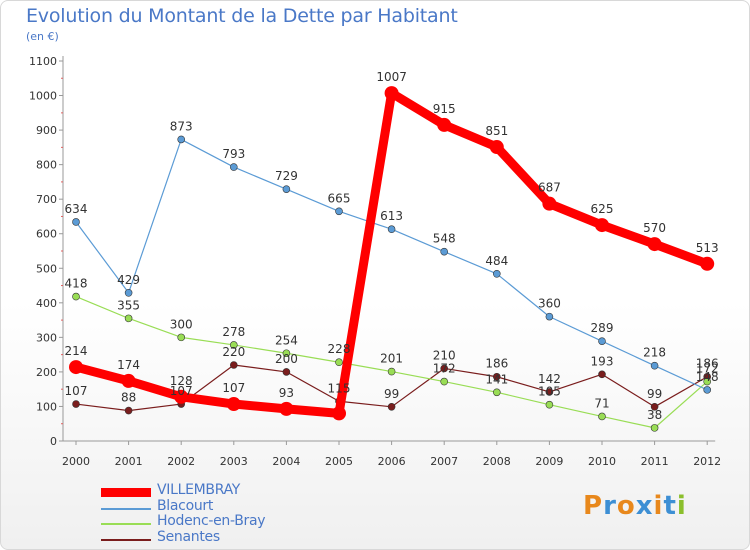  Describe the element at coordinates (46, 234) in the screenshot. I see `y-tick-label: 600` at that location.